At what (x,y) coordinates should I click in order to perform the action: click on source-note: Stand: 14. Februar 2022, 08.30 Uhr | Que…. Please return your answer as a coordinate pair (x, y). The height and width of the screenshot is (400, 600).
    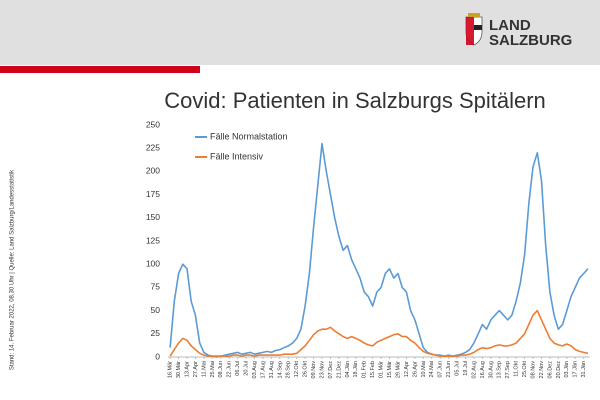
    Looking at the image, I should click on (13, 269).